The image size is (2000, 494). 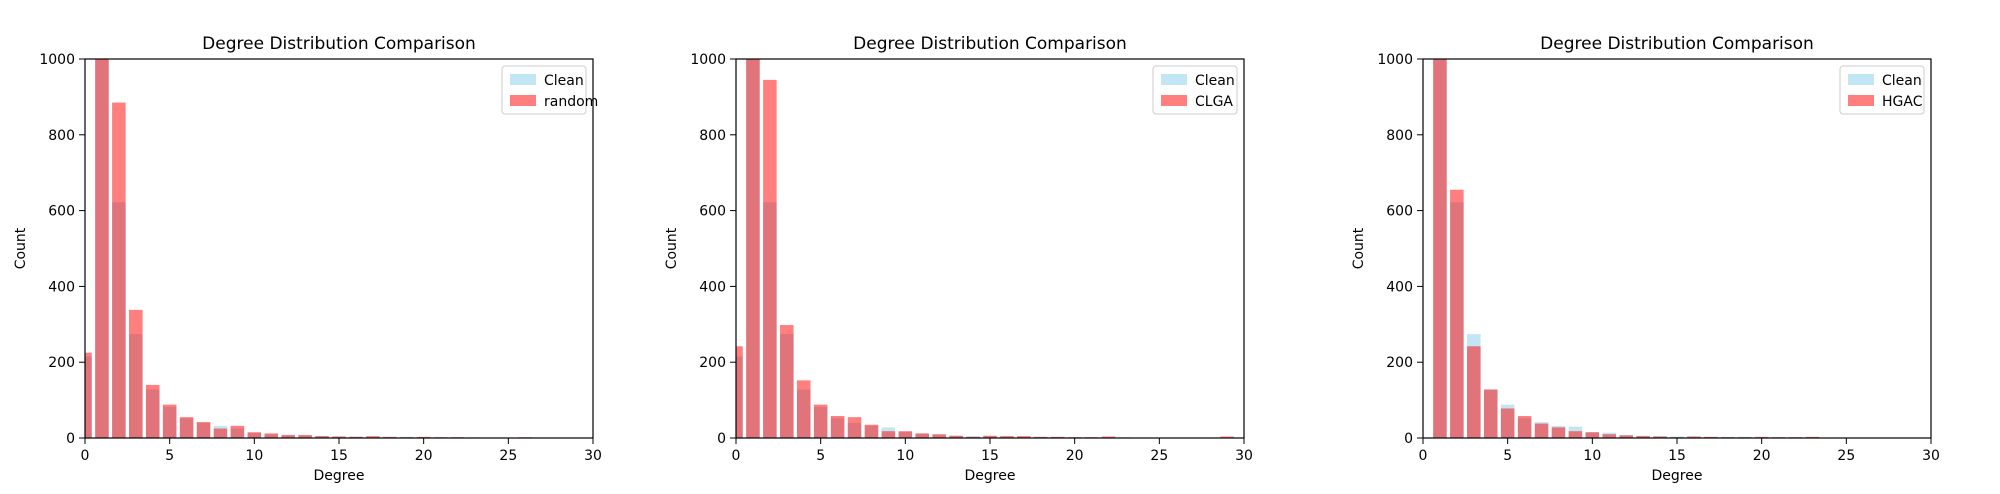 What do you see at coordinates (721, 439) in the screenshot?
I see `y-tick-label: 0` at bounding box center [721, 439].